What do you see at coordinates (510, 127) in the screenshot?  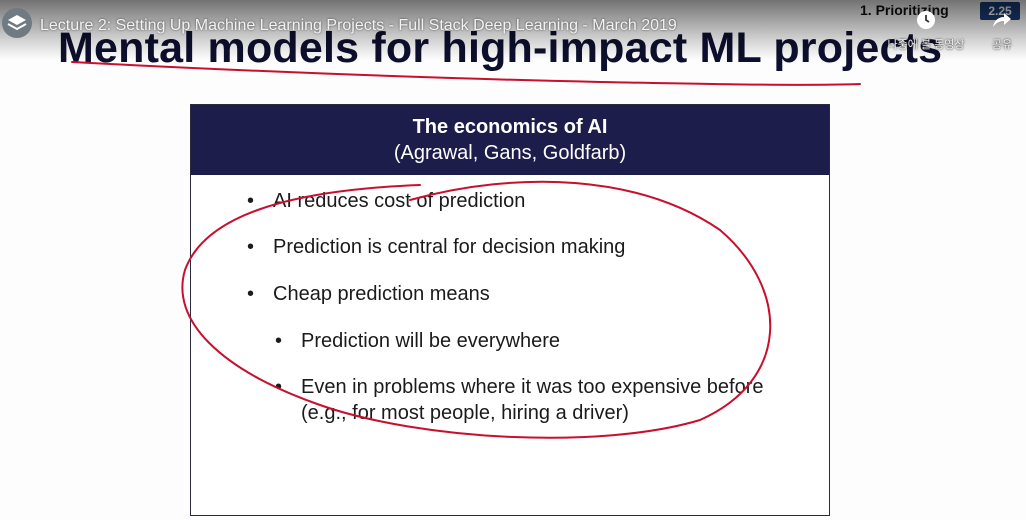 I see `box-title: The economics of AI` at bounding box center [510, 127].